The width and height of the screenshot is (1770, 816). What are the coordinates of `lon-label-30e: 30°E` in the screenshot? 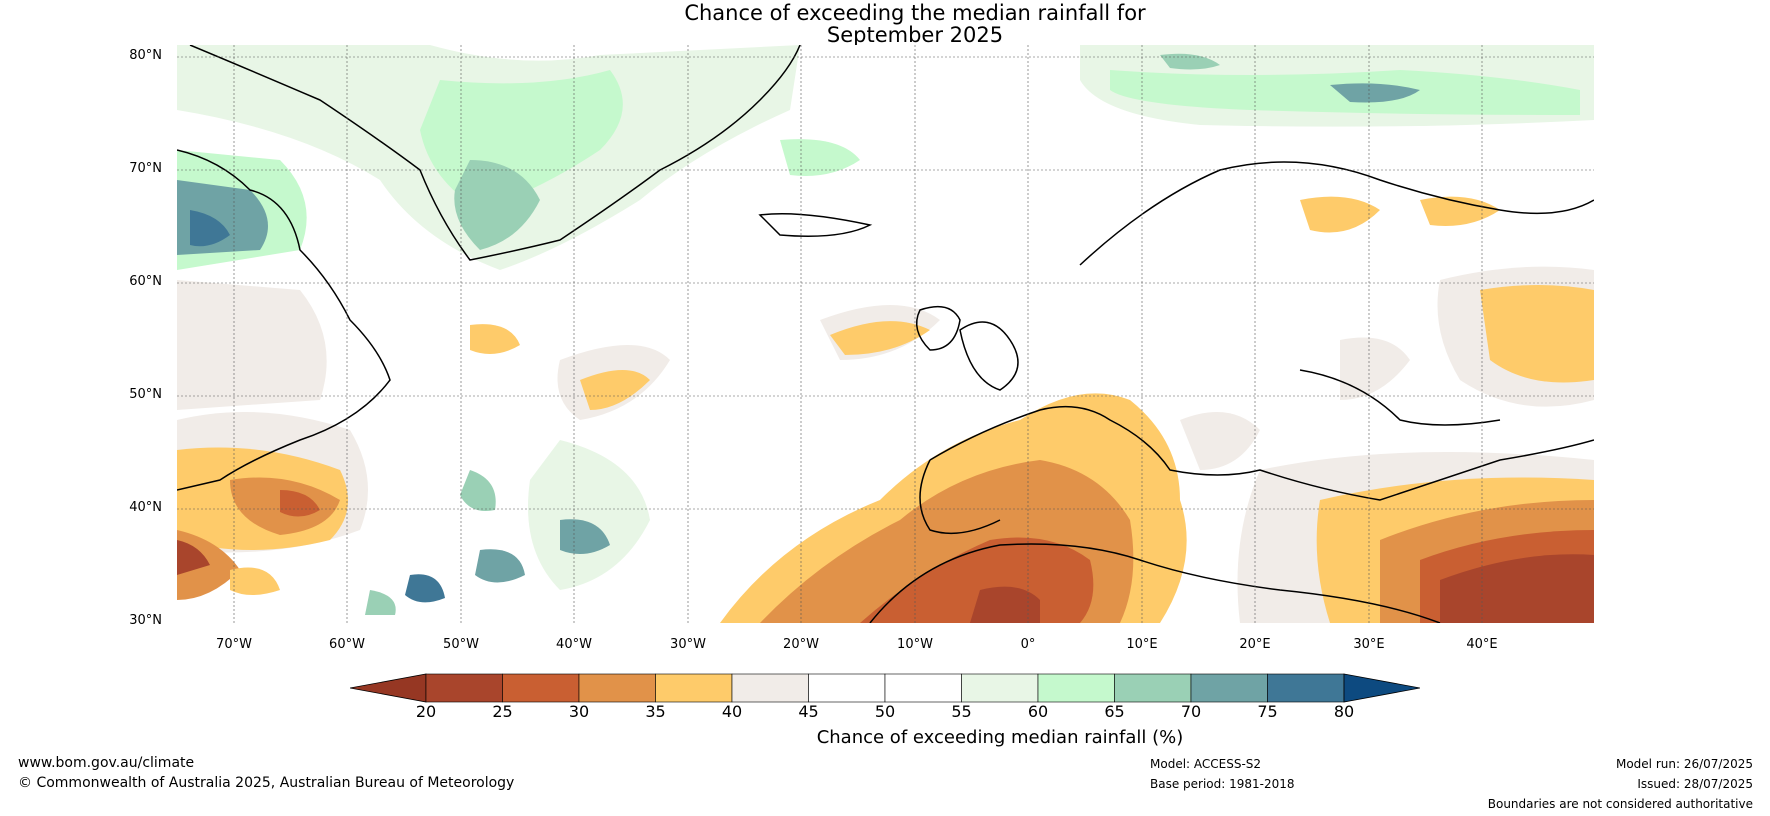 It's located at (1369, 644).